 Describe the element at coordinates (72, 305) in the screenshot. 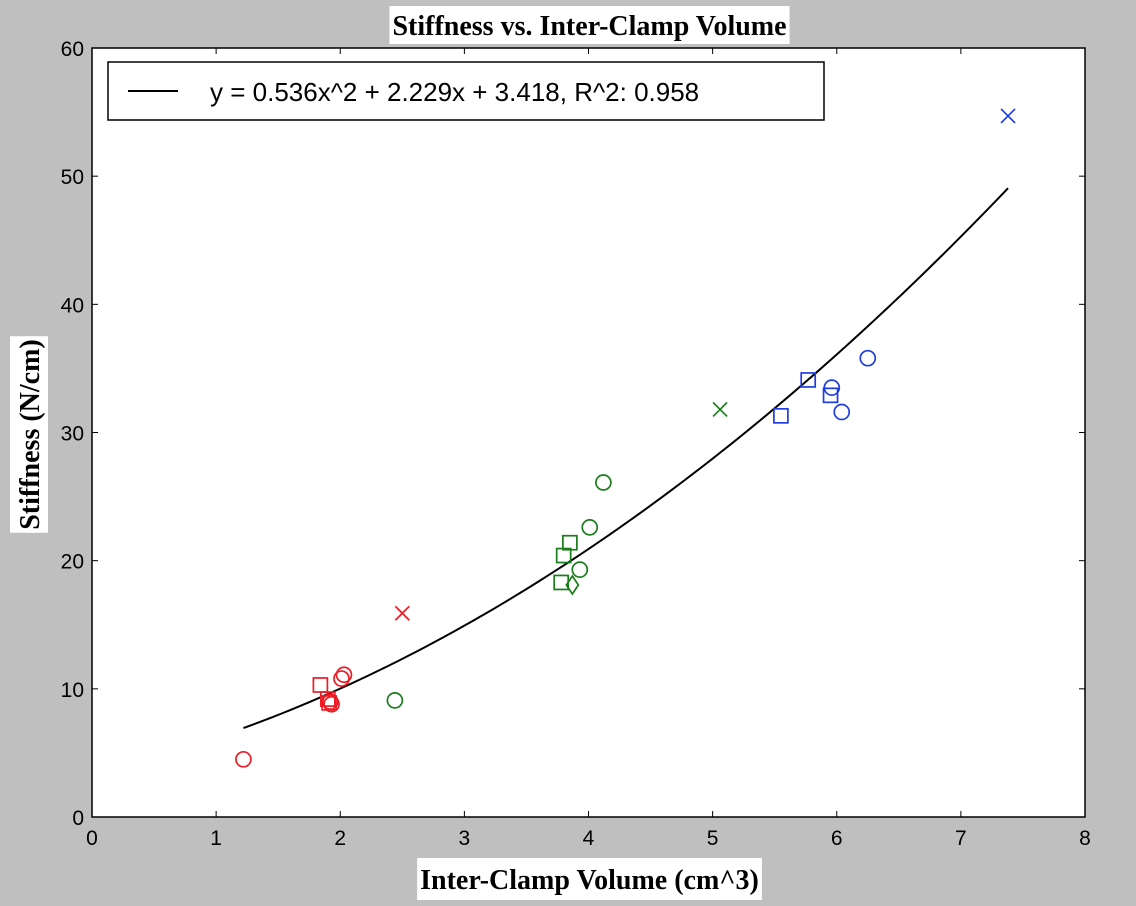

I see `y-tick-label: 40` at that location.